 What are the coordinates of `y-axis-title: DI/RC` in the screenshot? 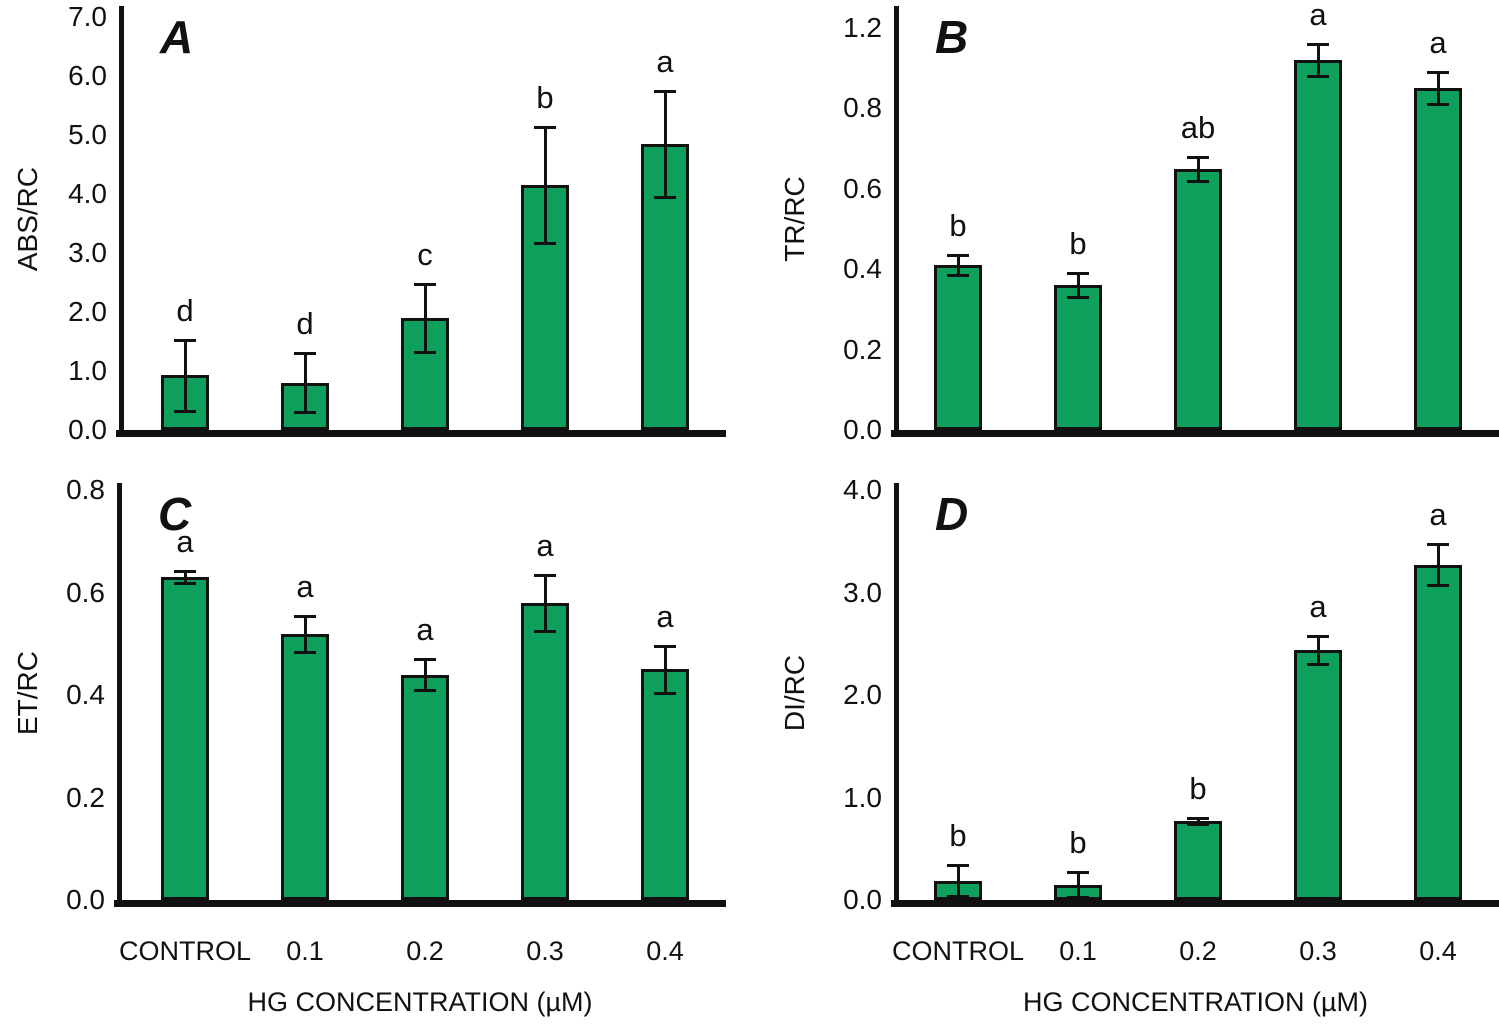 It's located at (794, 692).